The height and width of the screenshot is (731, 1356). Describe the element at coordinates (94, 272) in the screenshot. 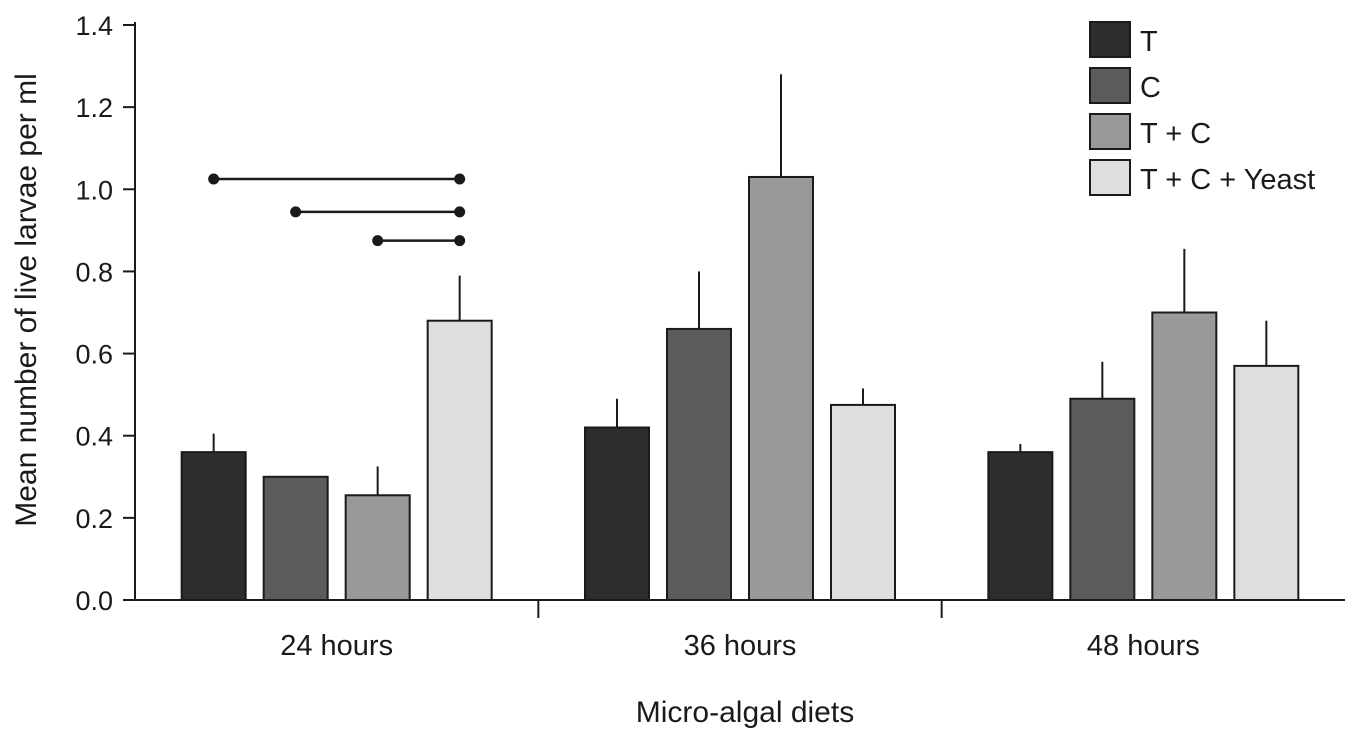

I see `y-tick-label: 0.8` at that location.